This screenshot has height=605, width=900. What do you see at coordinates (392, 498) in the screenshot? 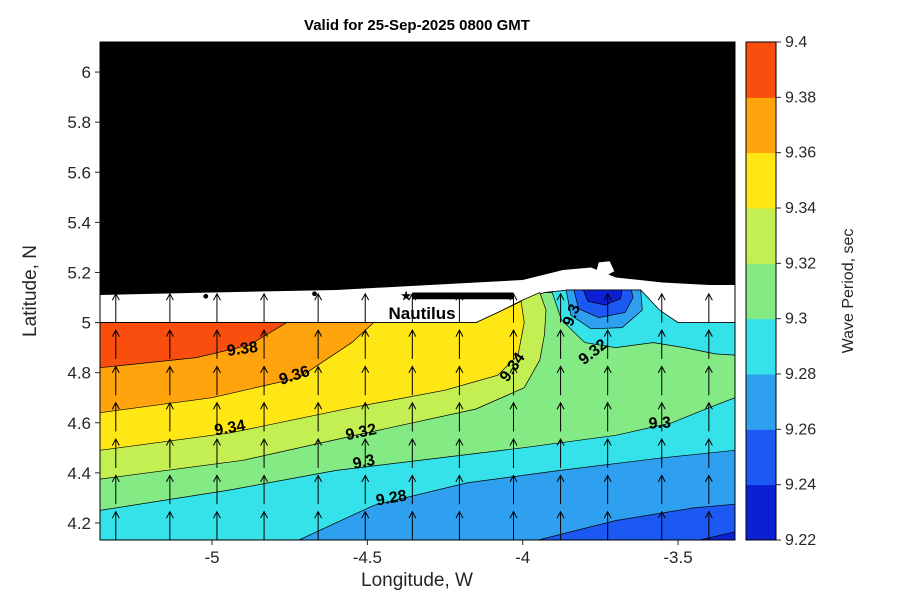
I see `contour-label: 9.28` at bounding box center [392, 498].